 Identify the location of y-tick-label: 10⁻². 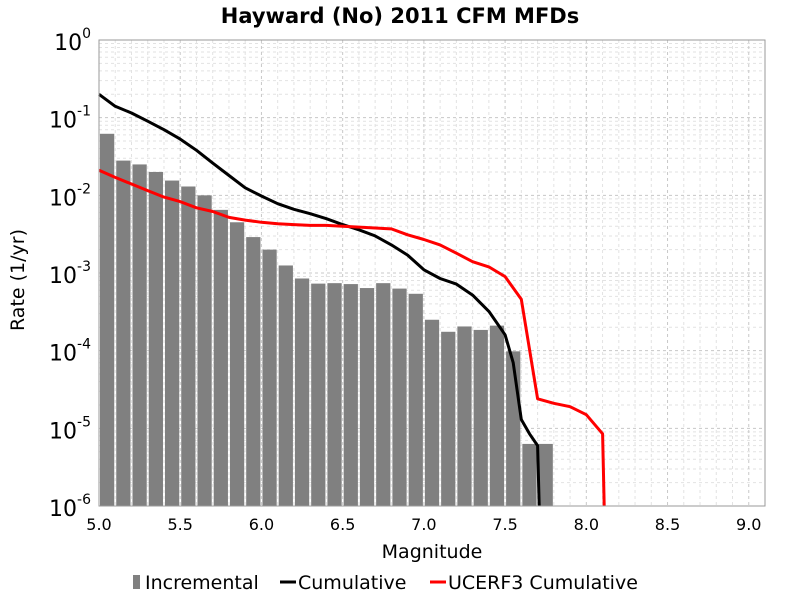
(70, 196).